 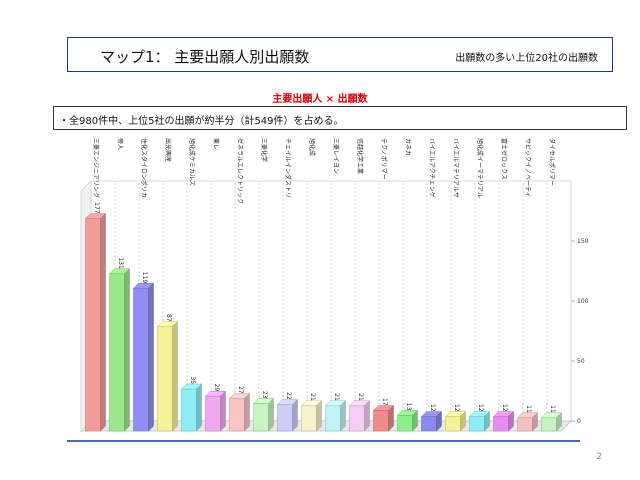 I want to click on bar-value-label: 23, so click(x=264, y=395).